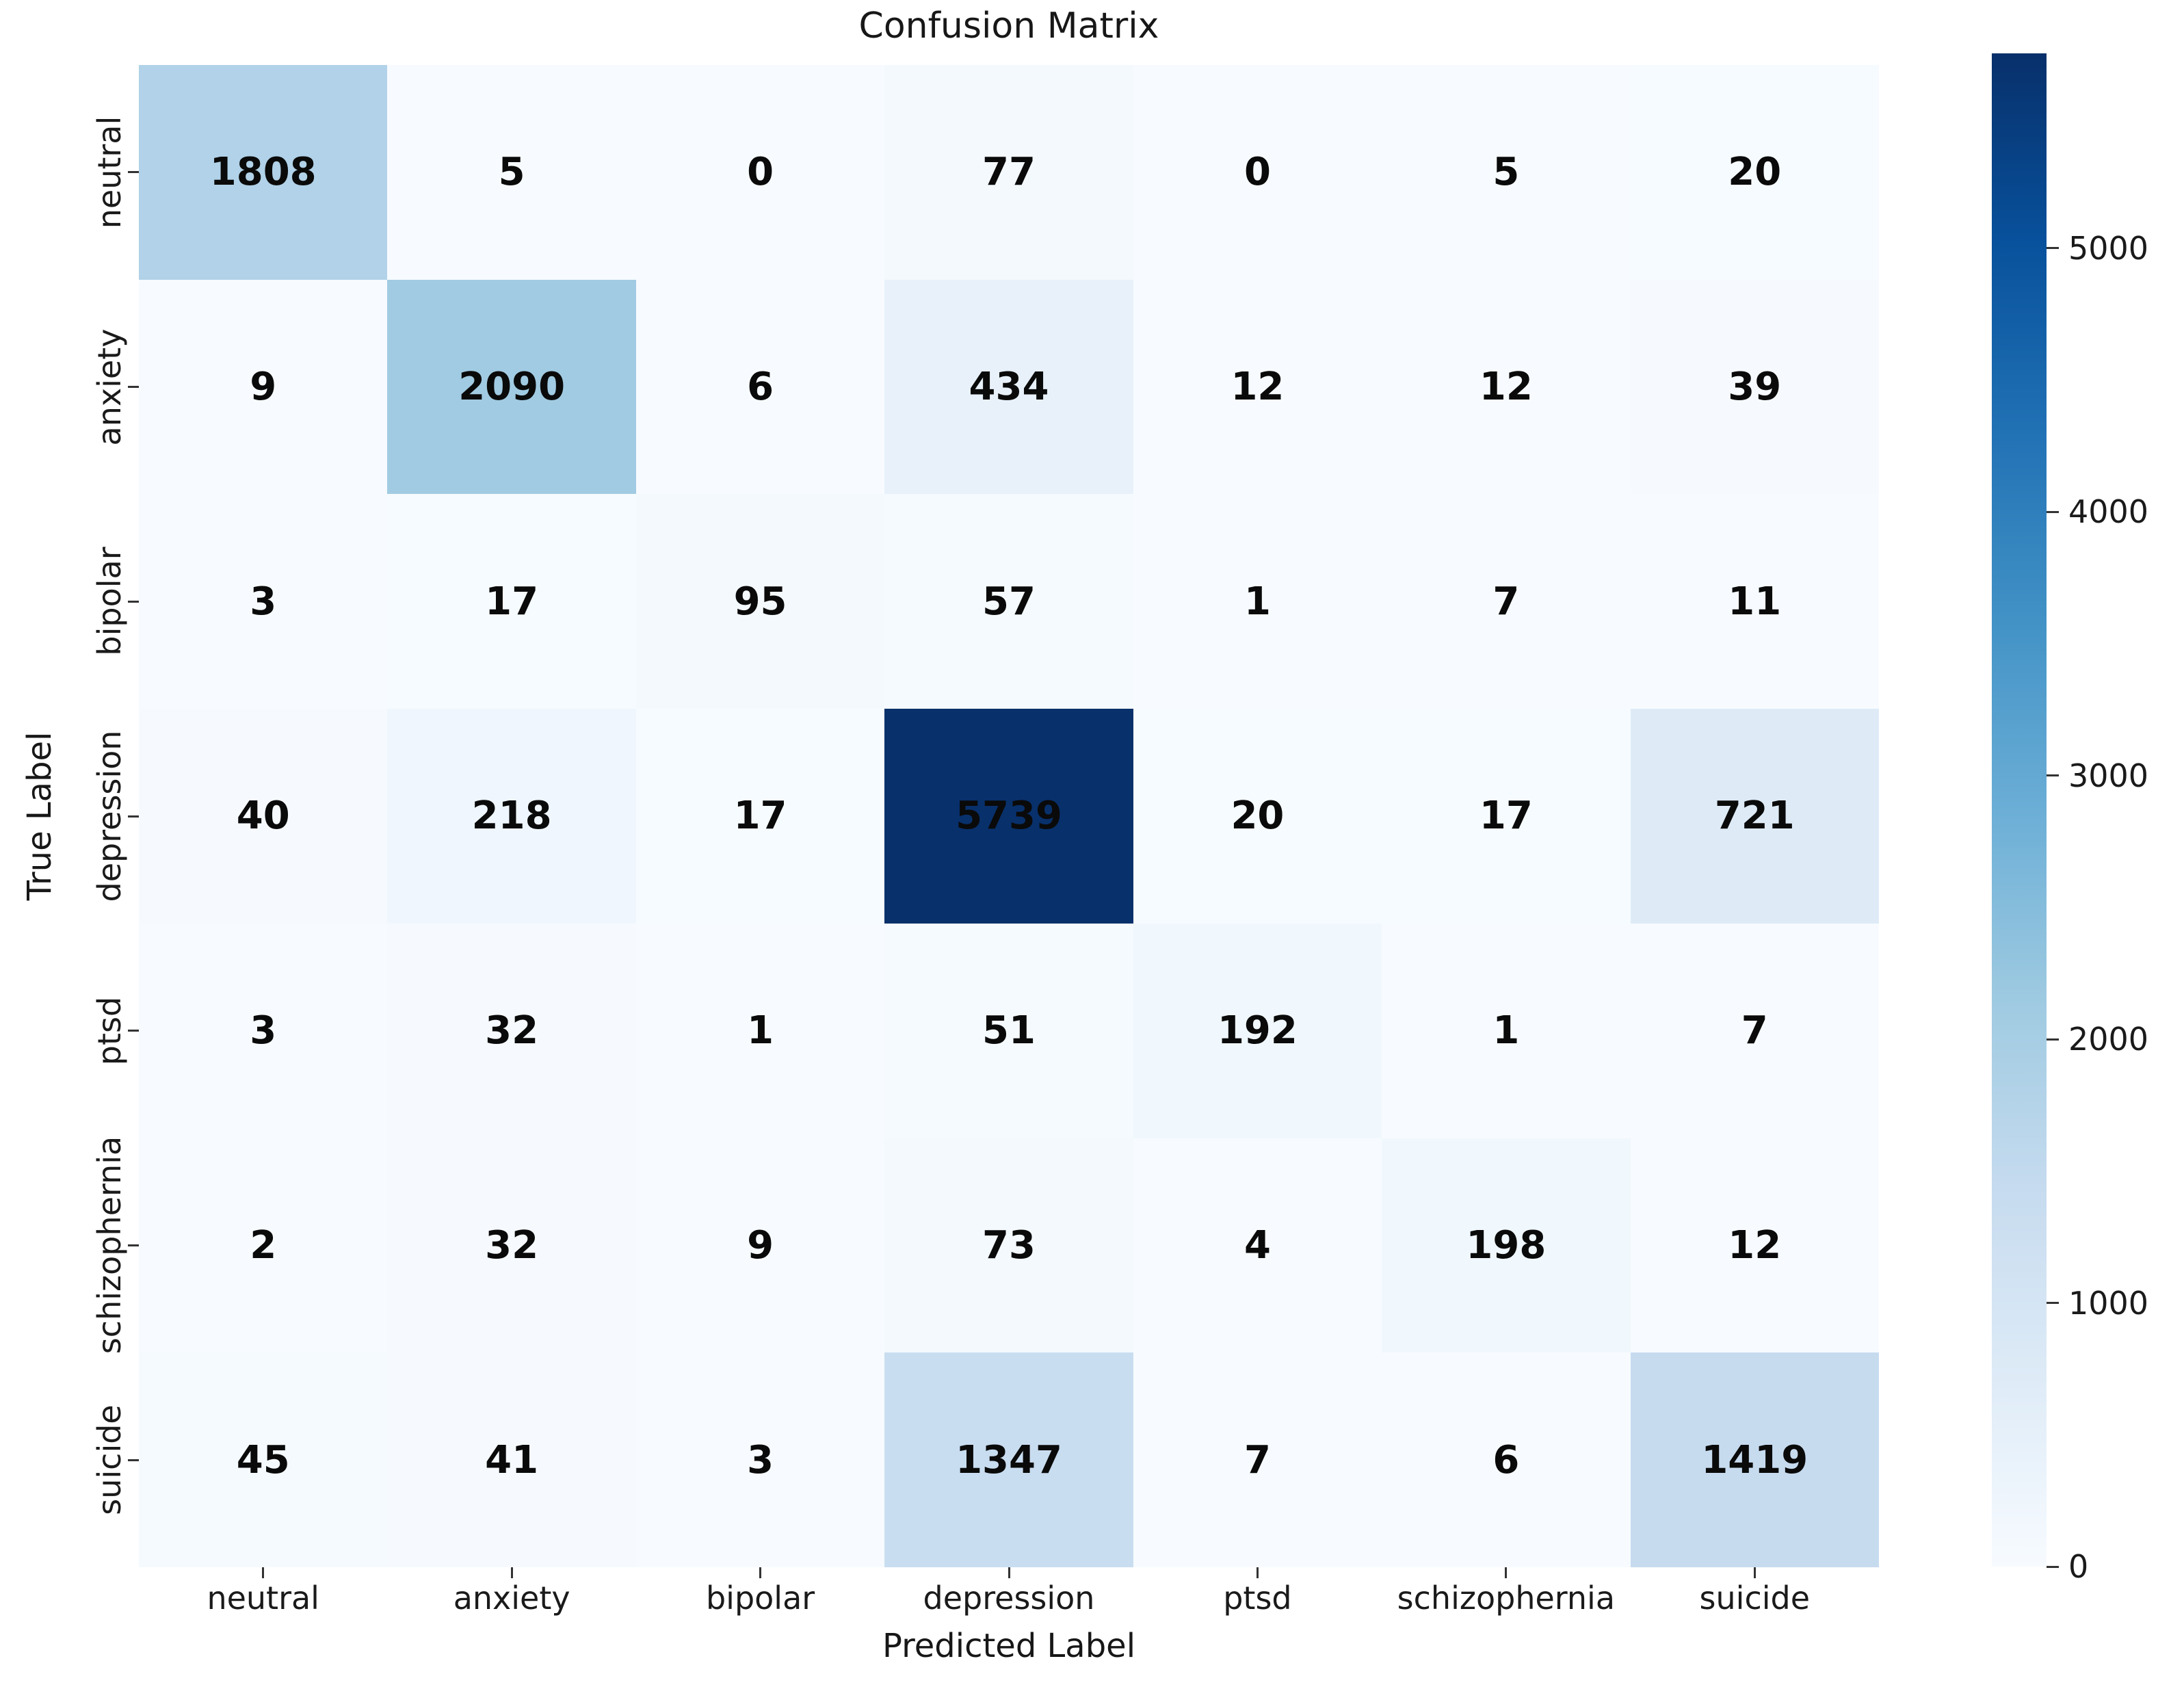  What do you see at coordinates (2108, 1039) in the screenshot?
I see `colorbar-tick-label: 2000` at bounding box center [2108, 1039].